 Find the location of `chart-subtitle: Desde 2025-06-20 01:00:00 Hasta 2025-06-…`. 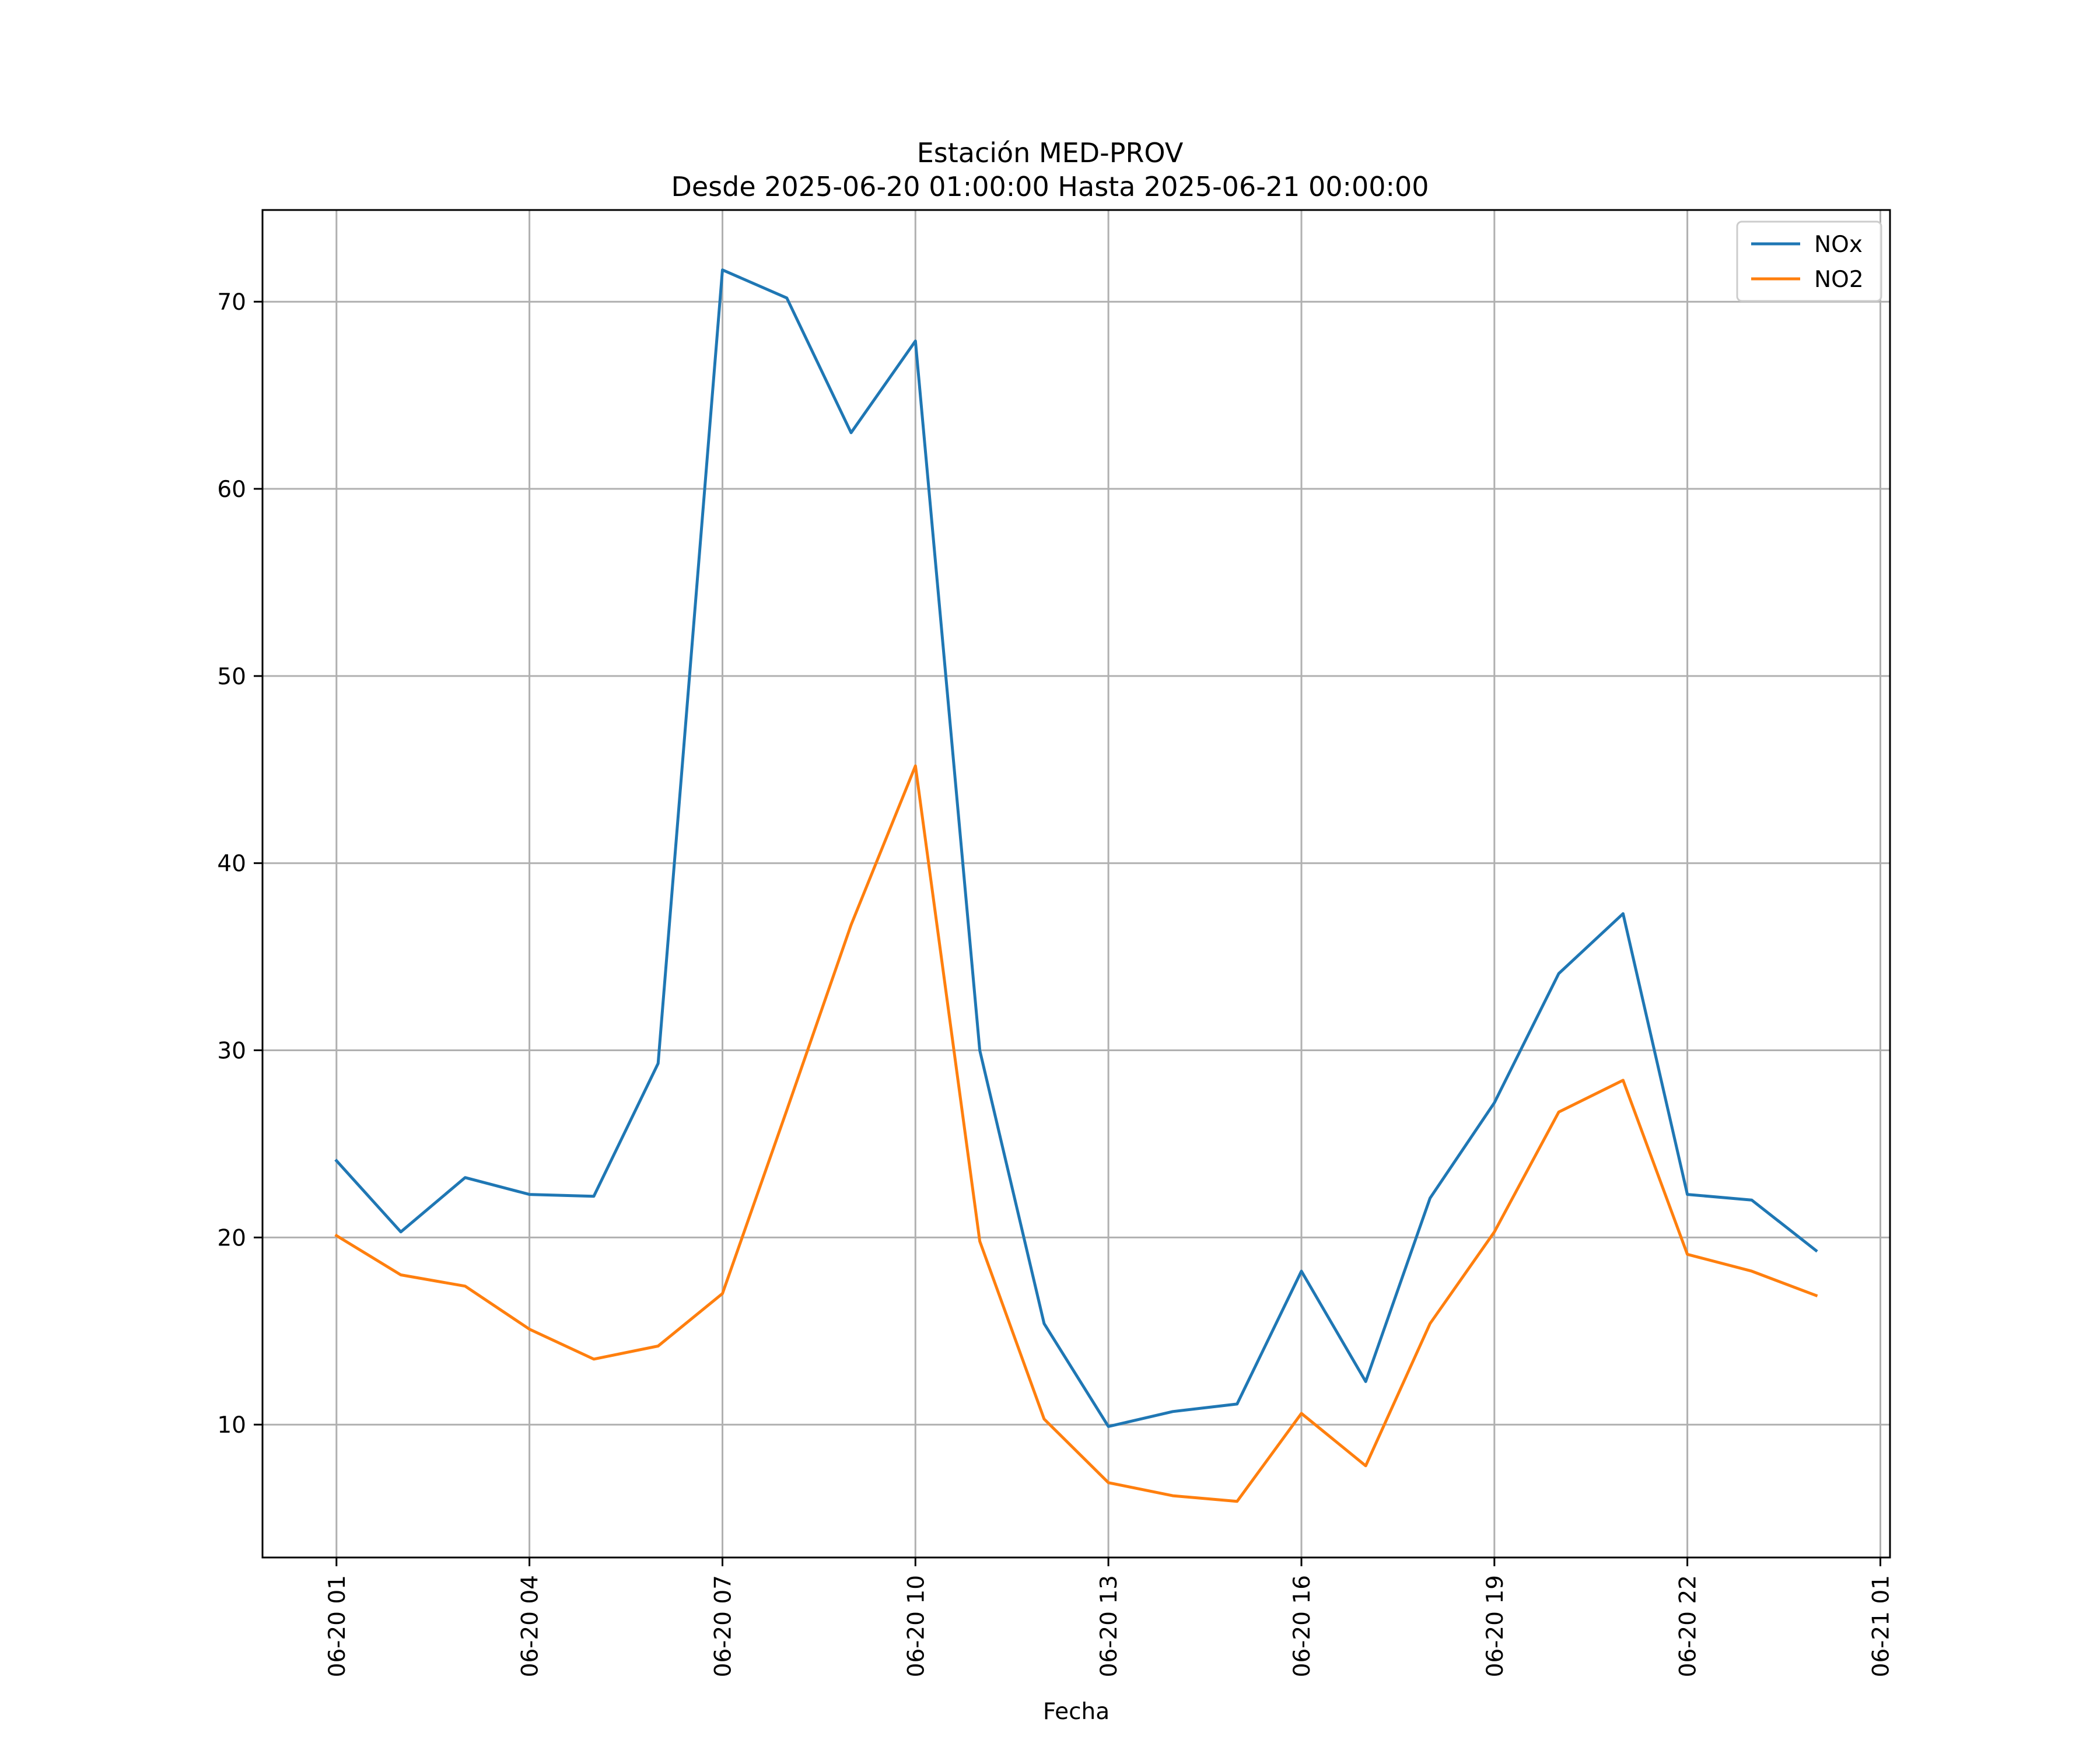

chart-subtitle: Desde 2025-06-20 01:00:00 Hasta 2025-06-… is located at coordinates (1050, 187).